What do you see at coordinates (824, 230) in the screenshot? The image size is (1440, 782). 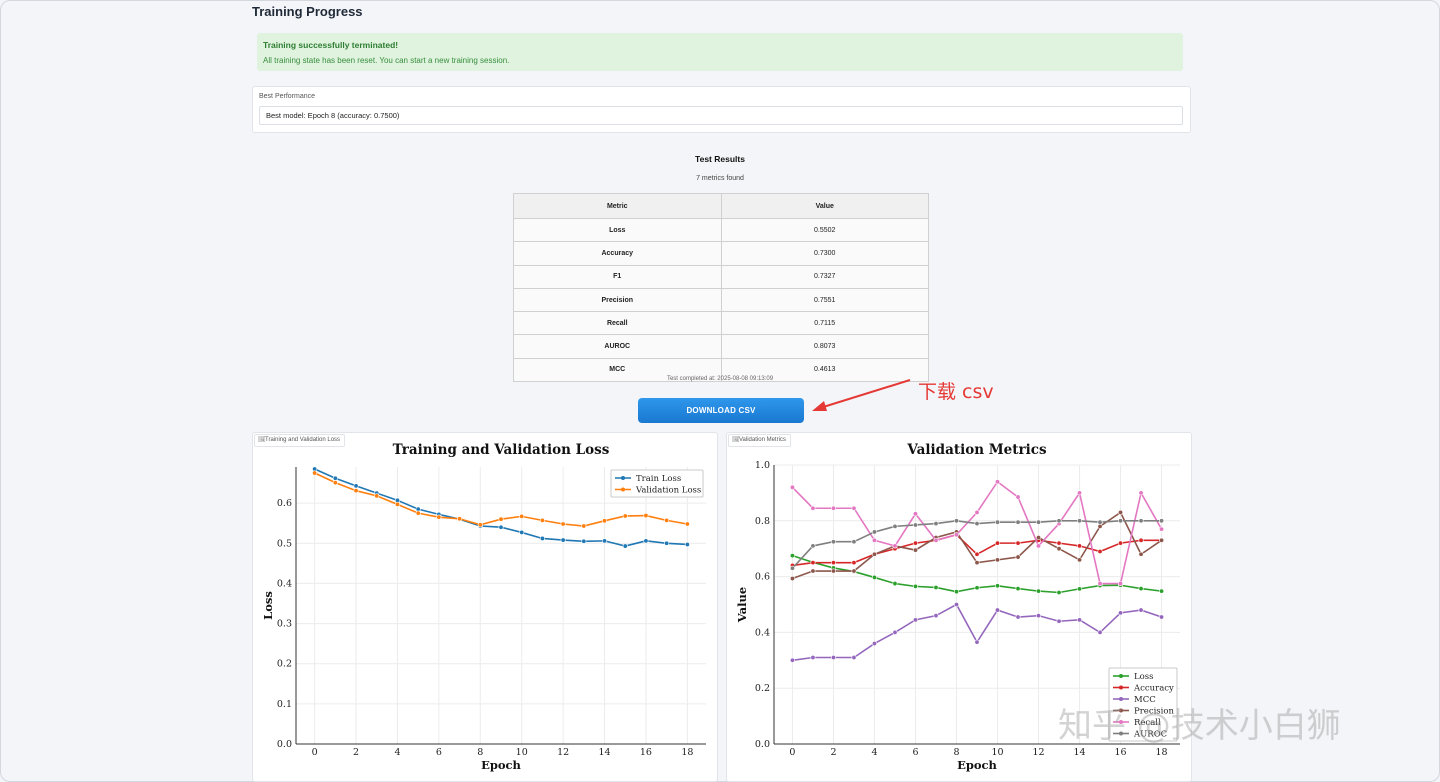 I see `metric-value: 0.5502` at bounding box center [824, 230].